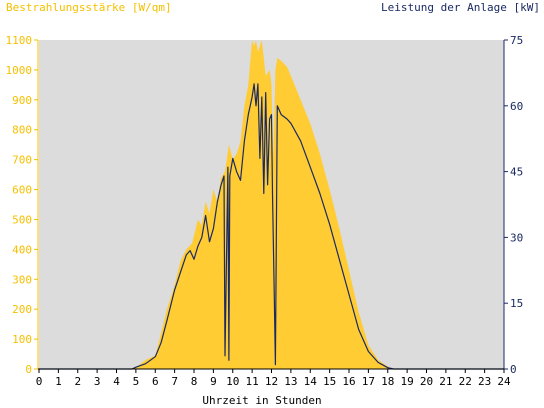 The width and height of the screenshot is (544, 408). I want to click on x-tick-label: 4, so click(116, 381).